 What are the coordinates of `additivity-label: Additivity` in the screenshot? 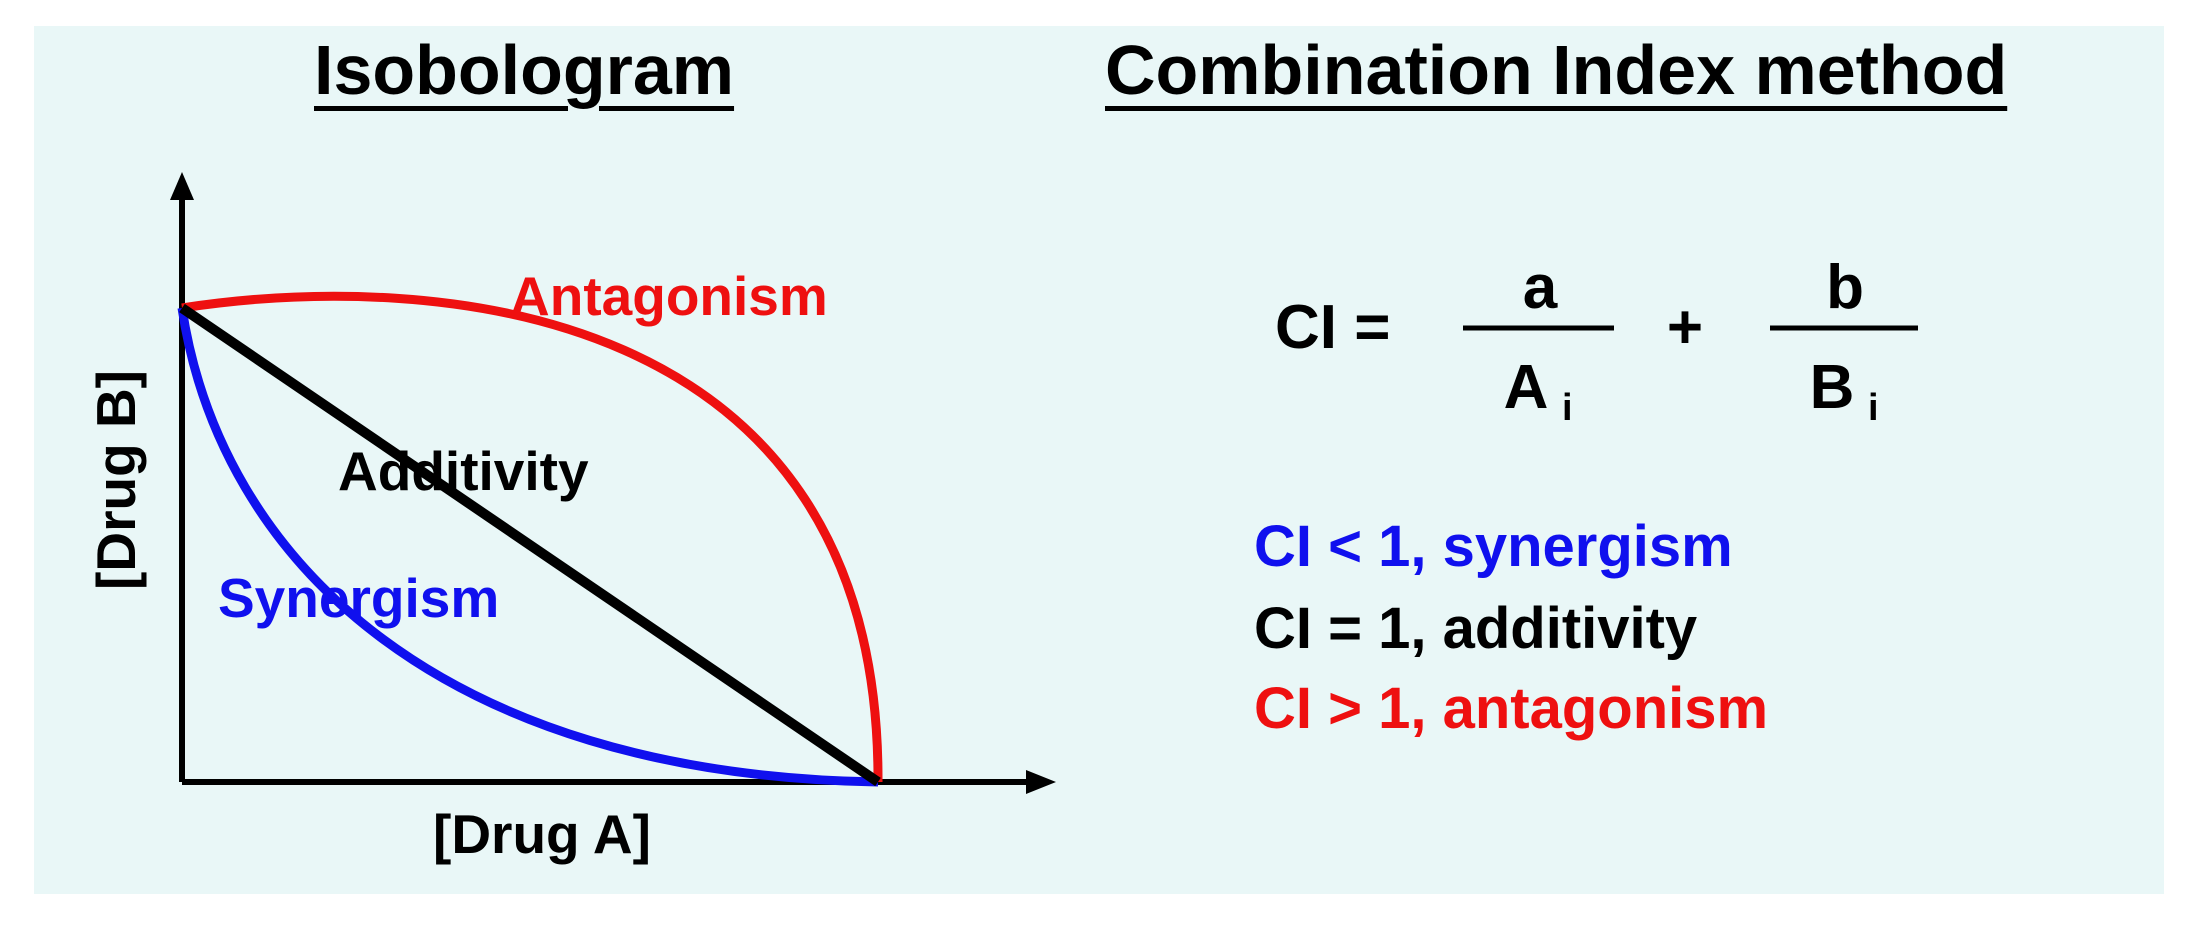 It's located at (463, 471).